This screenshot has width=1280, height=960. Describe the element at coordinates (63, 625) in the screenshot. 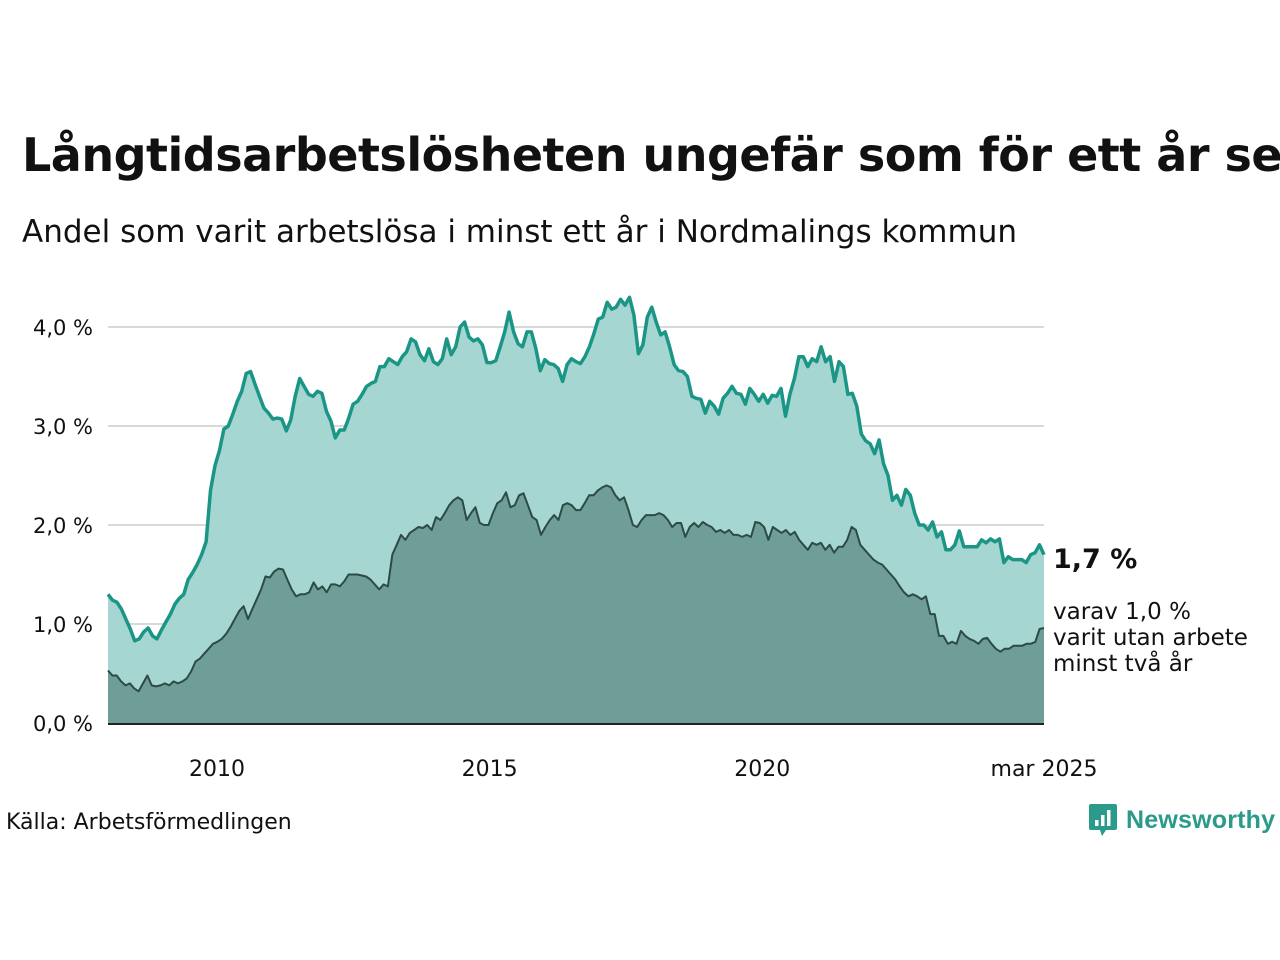

I see `y-tick-label: 1,0 %` at that location.